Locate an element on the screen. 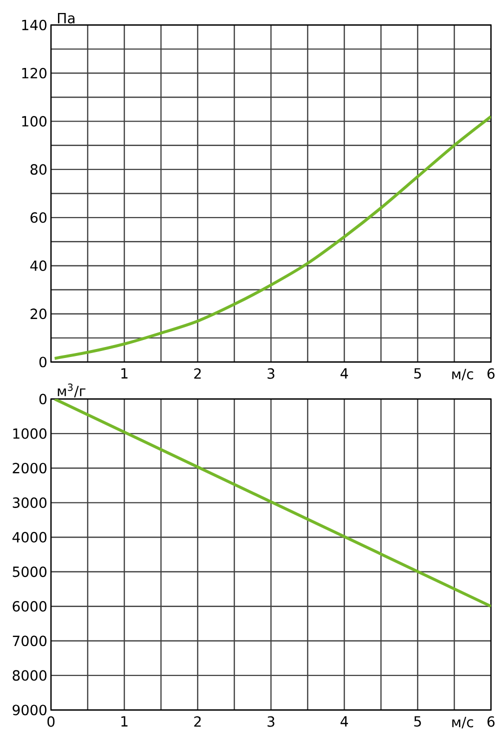  y-tick-label: 80 is located at coordinates (38, 169).